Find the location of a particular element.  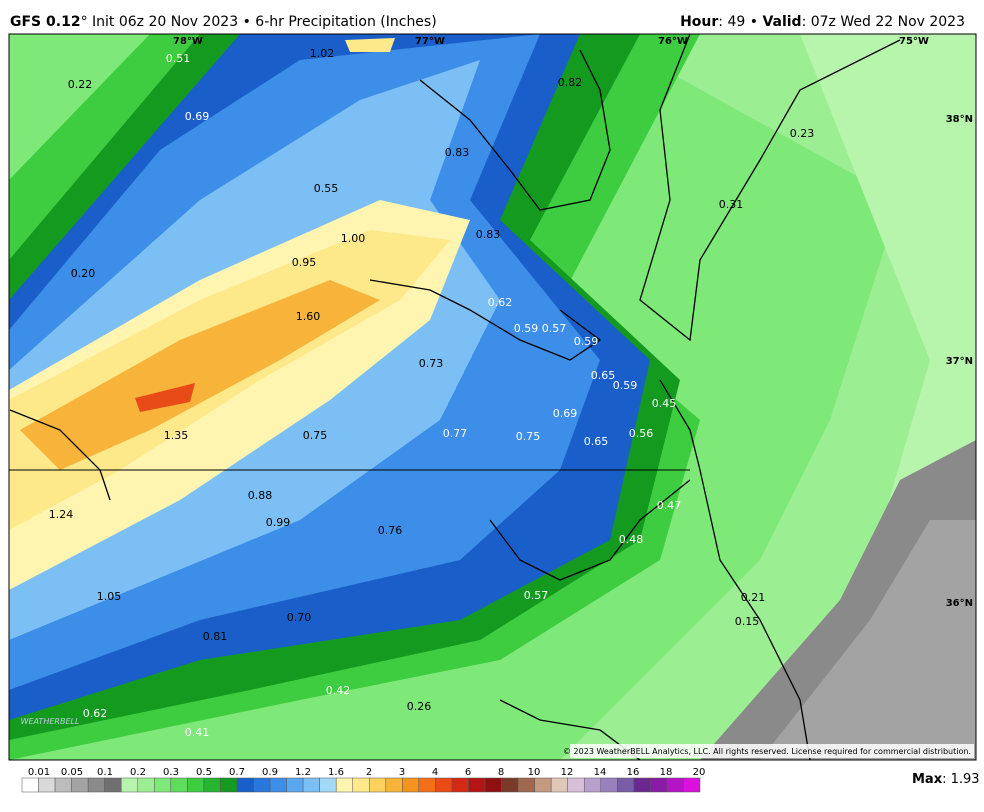

precip-value: 0.41 is located at coordinates (197, 732).